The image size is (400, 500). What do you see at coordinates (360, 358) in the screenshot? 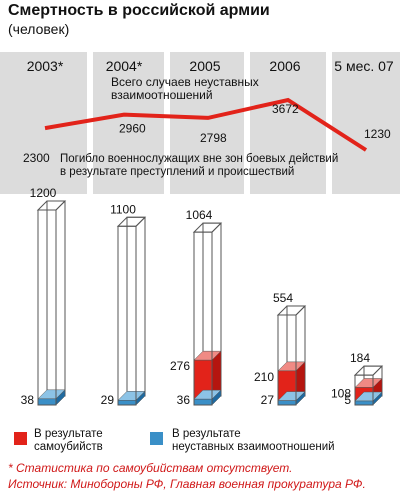
I see `bar-total-label: 184` at bounding box center [360, 358].